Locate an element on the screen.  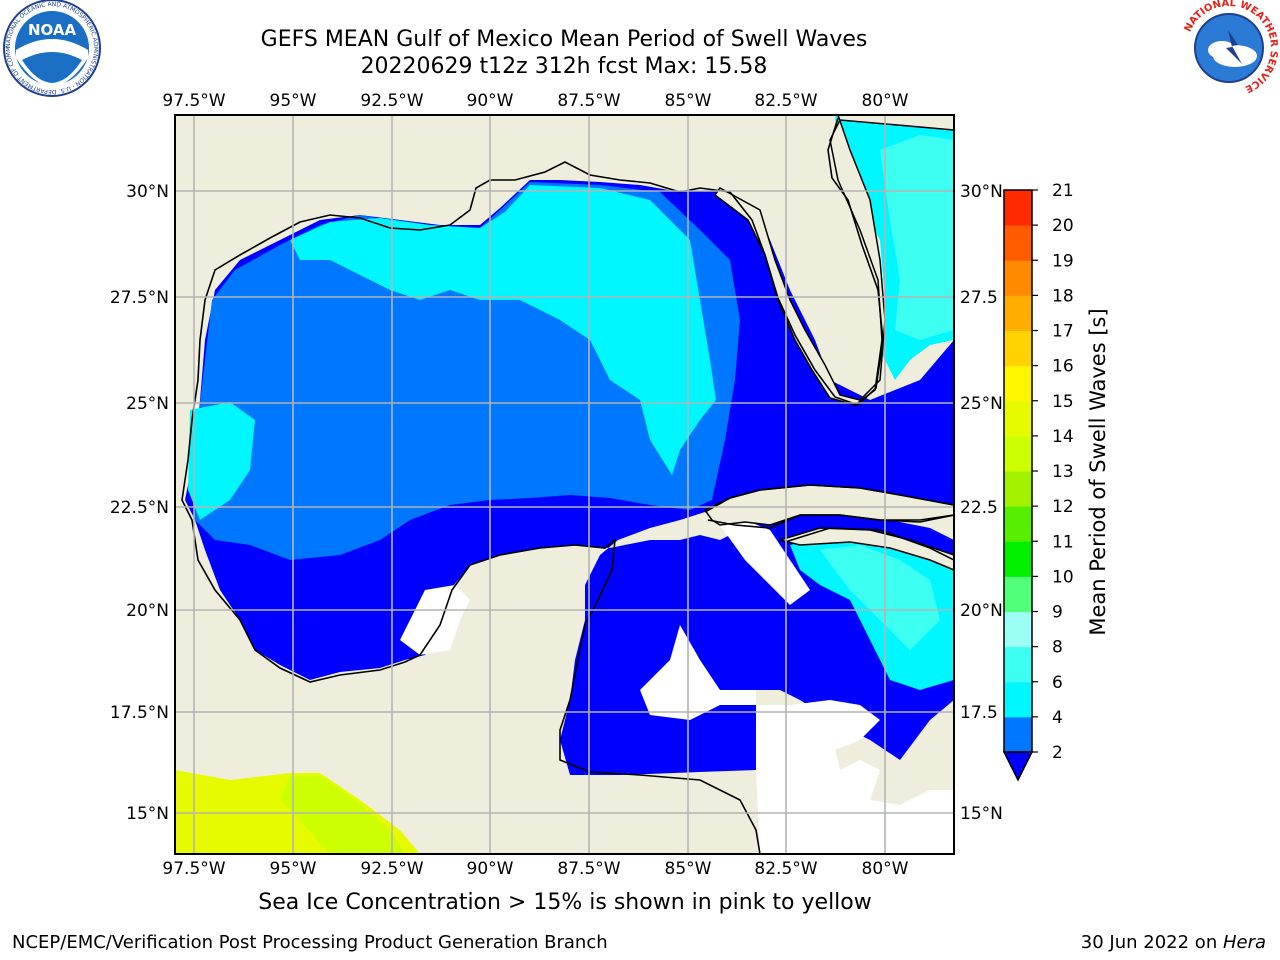
colorbar: 2 4 6 8 9 10 11 12 13 14 15 16 17 18 19 20 21 is located at coordinates (1038, 481).